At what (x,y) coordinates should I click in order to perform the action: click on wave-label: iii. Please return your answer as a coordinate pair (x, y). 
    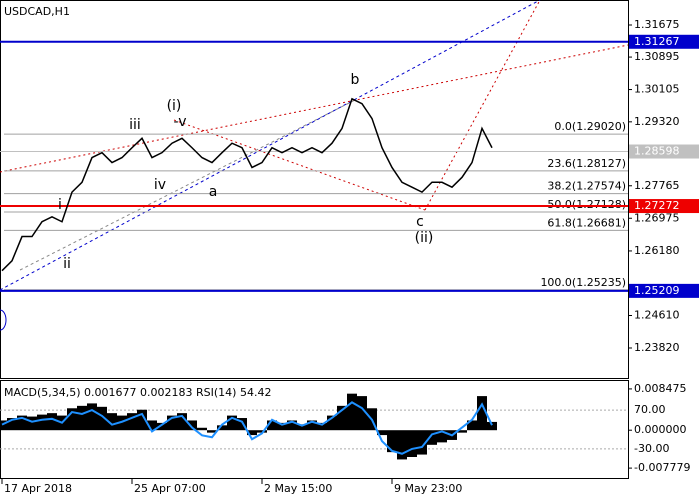
    Looking at the image, I should click on (135, 125).